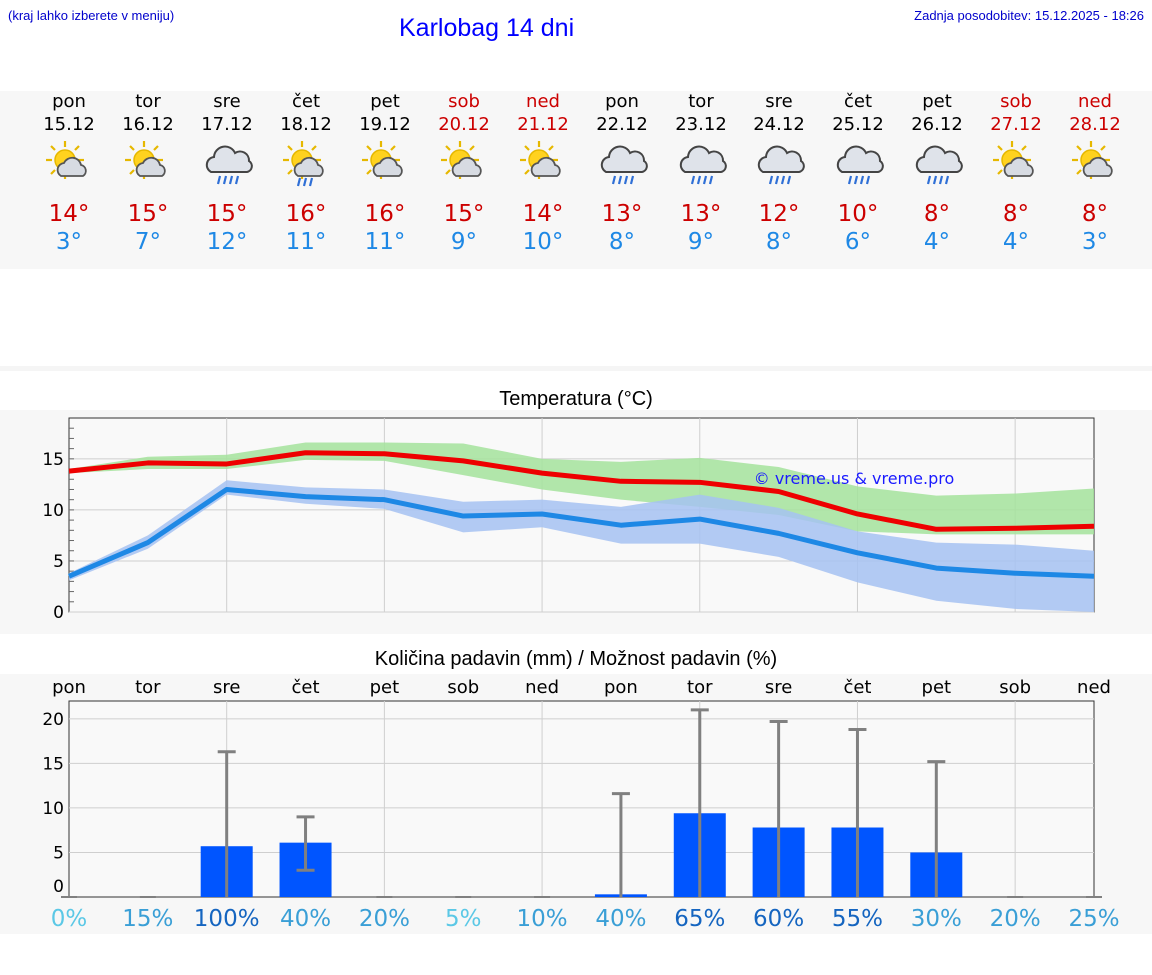 This screenshot has height=975, width=1152. I want to click on day-date: 22.12, so click(622, 124).